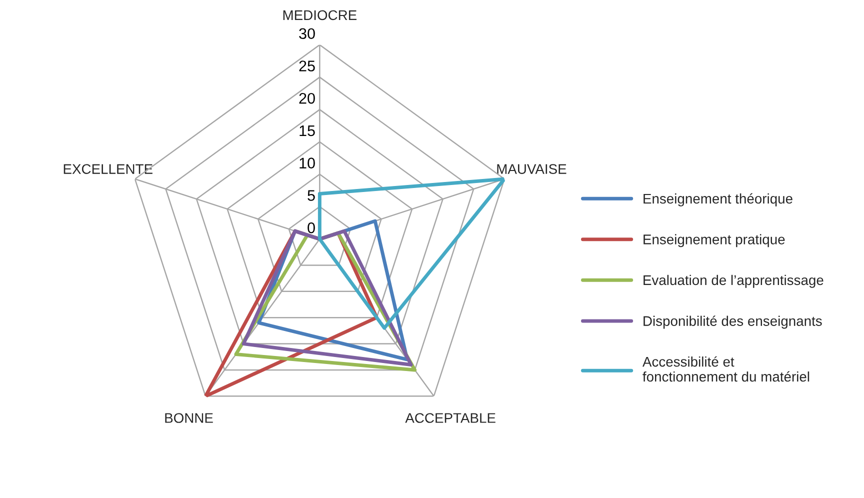 The width and height of the screenshot is (864, 498). What do you see at coordinates (718, 199) in the screenshot?
I see `legend-label: Enseignement théorique` at bounding box center [718, 199].